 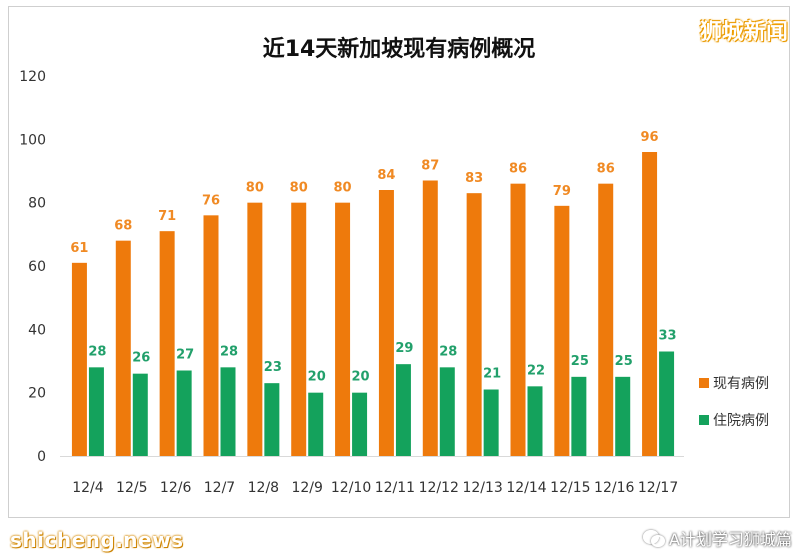 What do you see at coordinates (306, 488) in the screenshot?
I see `x-tick-label: 12/9` at bounding box center [306, 488].